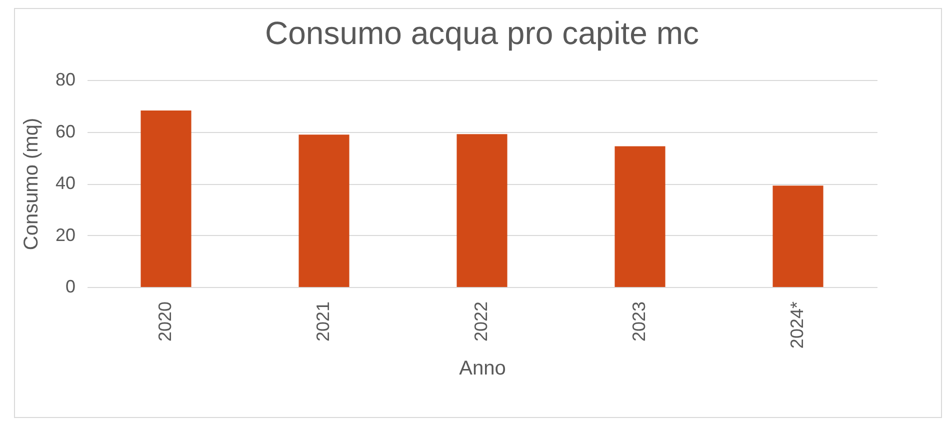 The image size is (948, 422). I want to click on x-tick-label: 2020, so click(165, 322).